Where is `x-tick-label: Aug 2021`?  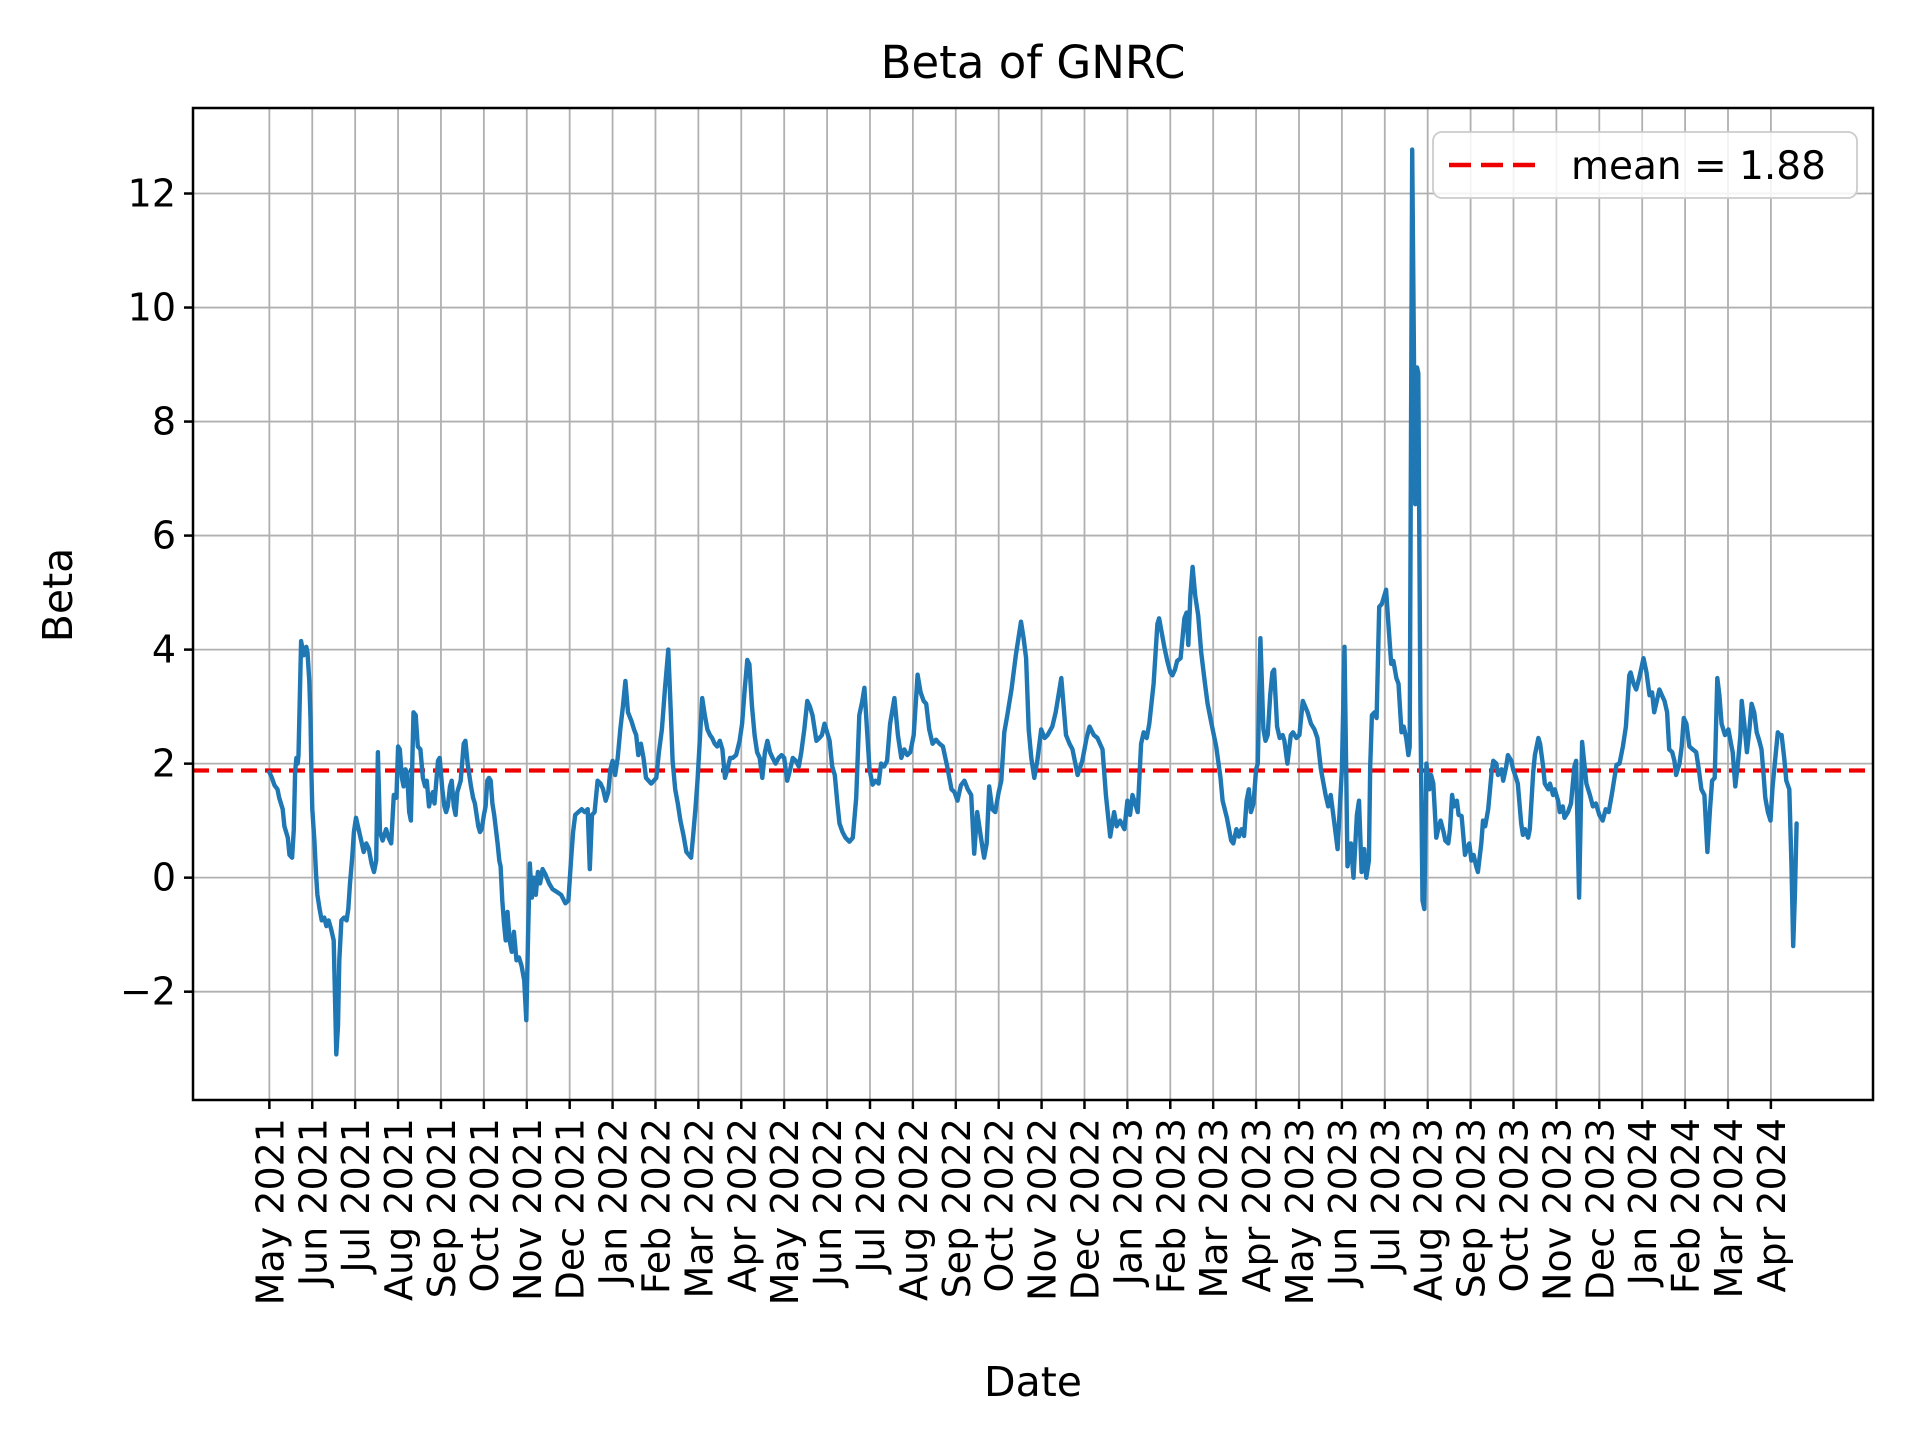
x-tick-label: Aug 2021 is located at coordinates (399, 1209).